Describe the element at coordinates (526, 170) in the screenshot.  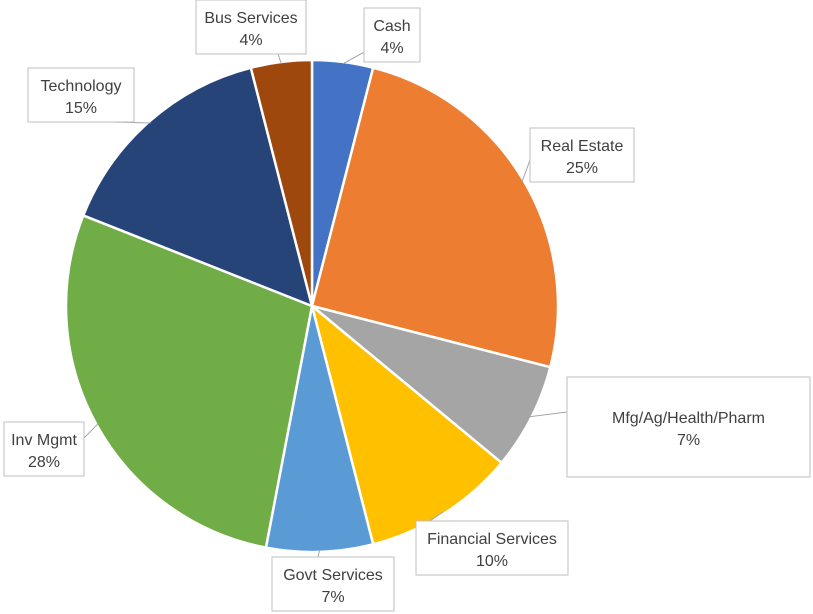
I see `leader-line-real-estate` at that location.